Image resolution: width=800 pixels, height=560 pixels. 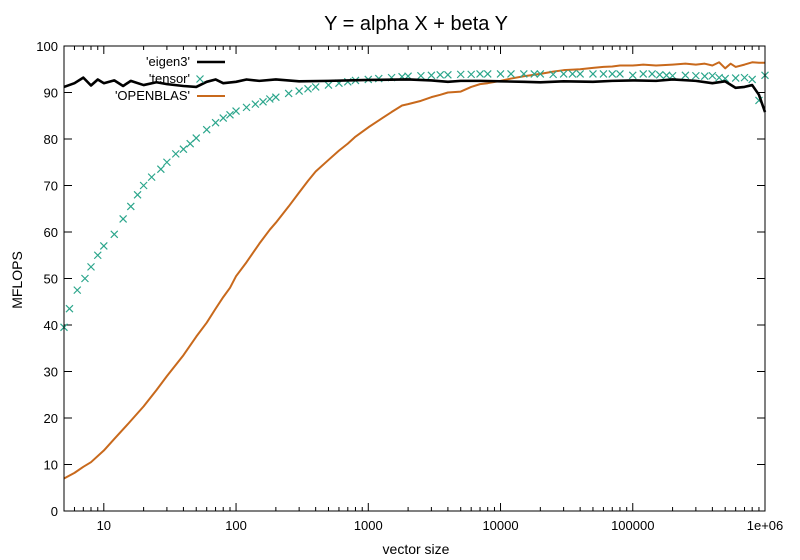 What do you see at coordinates (51, 465) in the screenshot?
I see `y-tick-label: 10` at bounding box center [51, 465].